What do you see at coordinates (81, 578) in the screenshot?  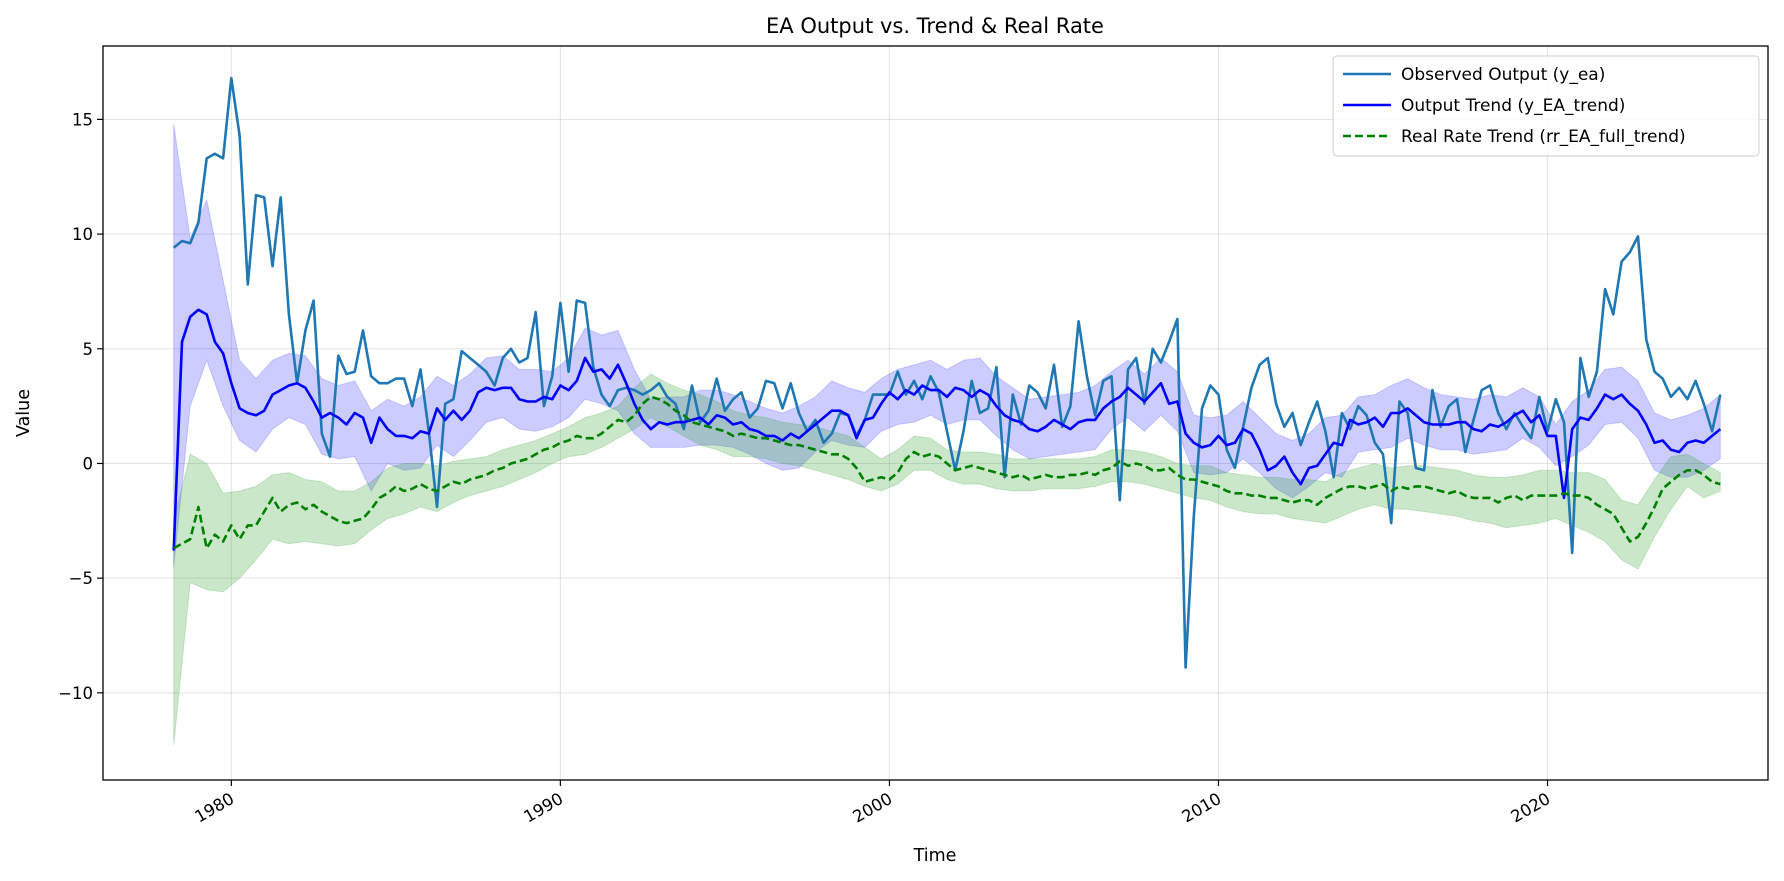 I see `y-tick-label--5: −5` at bounding box center [81, 578].